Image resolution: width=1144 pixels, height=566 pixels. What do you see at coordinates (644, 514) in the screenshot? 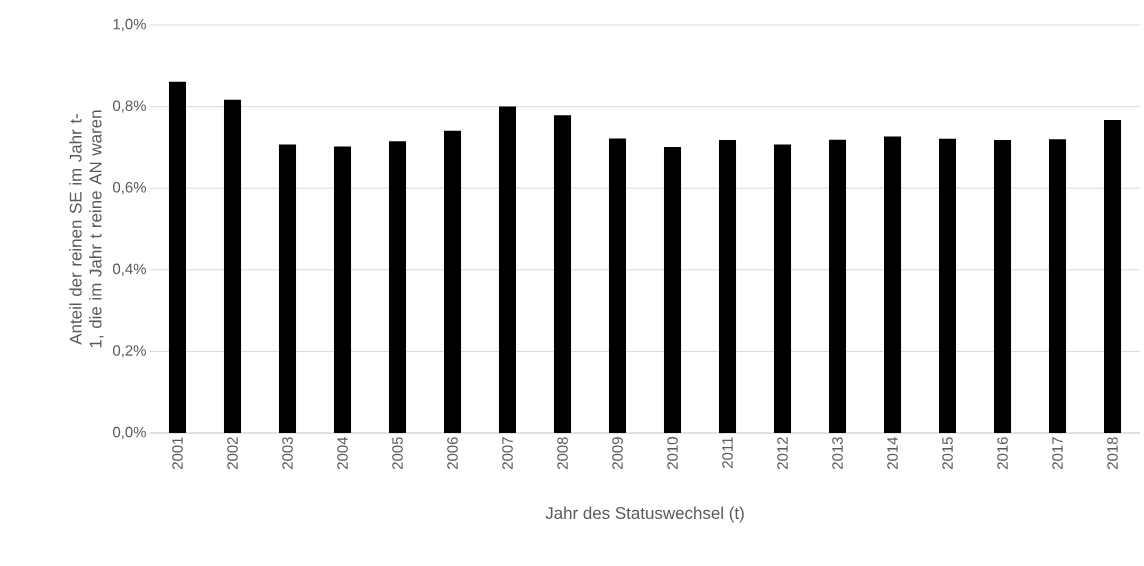
I see `x-axis-title: Jahr des Statuswechsel (t)` at bounding box center [644, 514].